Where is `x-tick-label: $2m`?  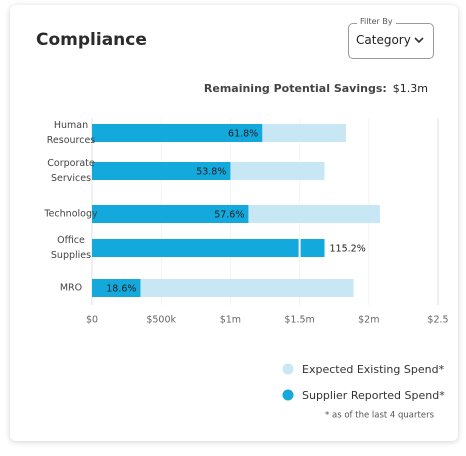 x-tick-label: $2m is located at coordinates (368, 320).